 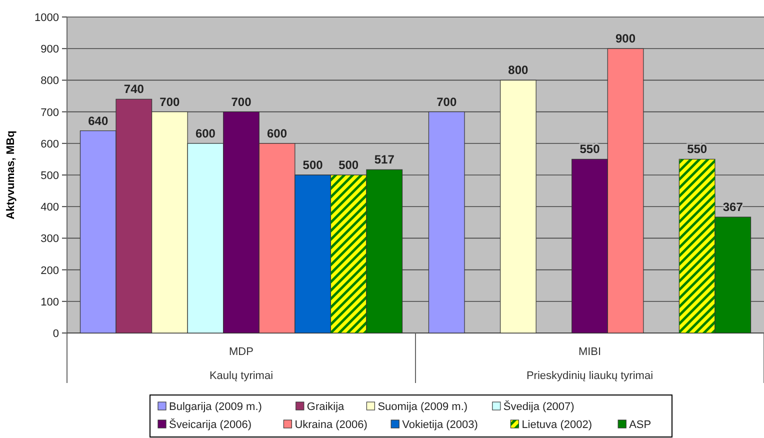 I want to click on y-tick-label: 900, so click(x=49, y=50).